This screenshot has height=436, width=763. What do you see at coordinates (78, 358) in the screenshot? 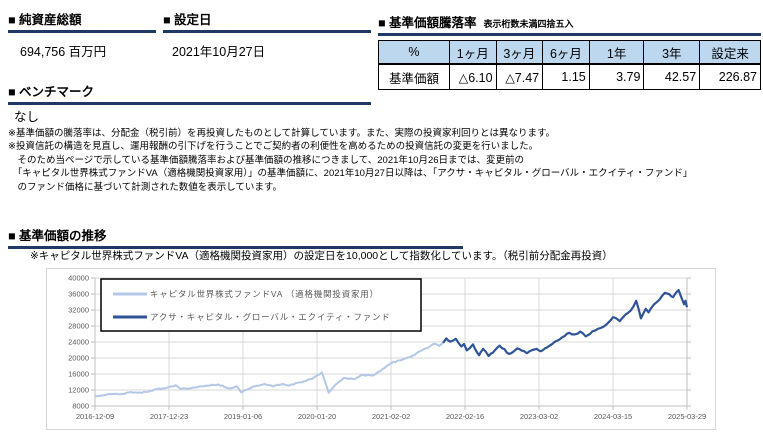
I see `y-axis-tick-label: 20000` at bounding box center [78, 358].